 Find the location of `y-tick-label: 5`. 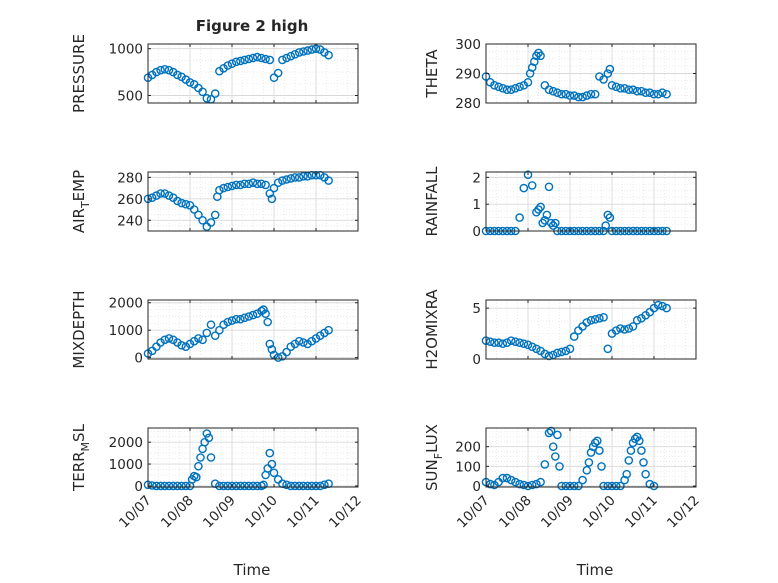

y-tick-label: 5 is located at coordinates (476, 309).